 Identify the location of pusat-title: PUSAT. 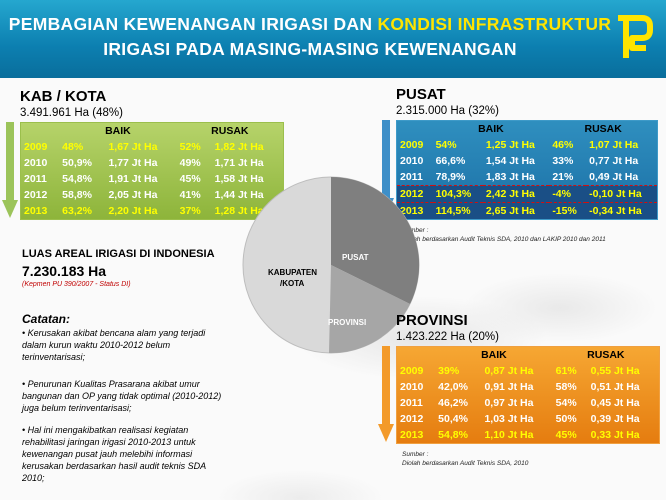
(421, 94).